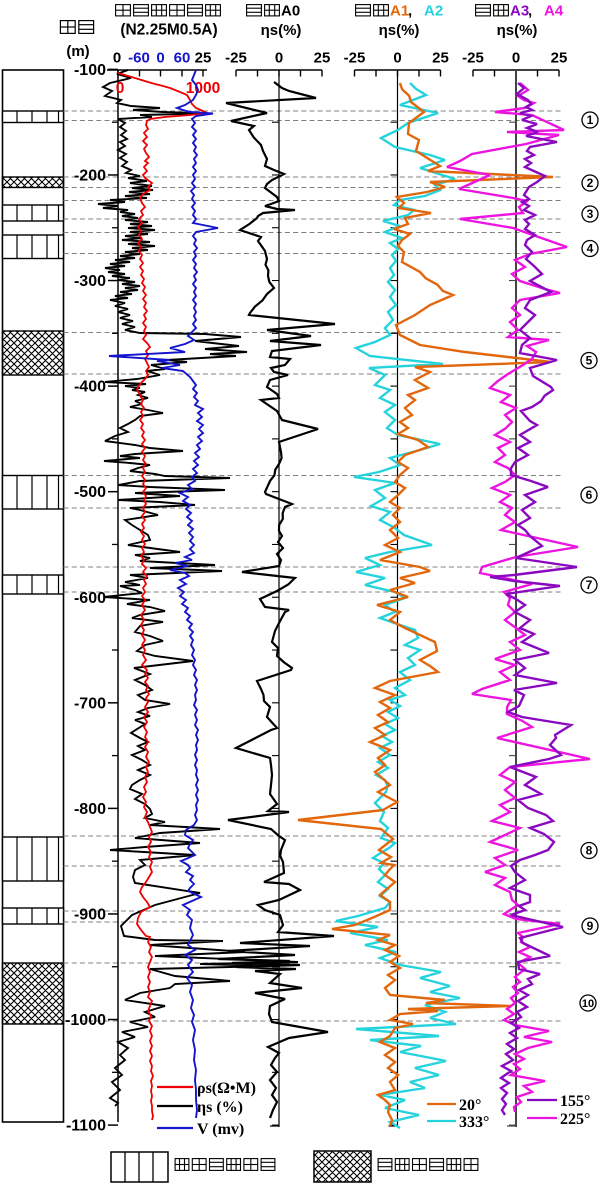  What do you see at coordinates (590, 249) in the screenshot?
I see `svg-text: 4` at bounding box center [590, 249].